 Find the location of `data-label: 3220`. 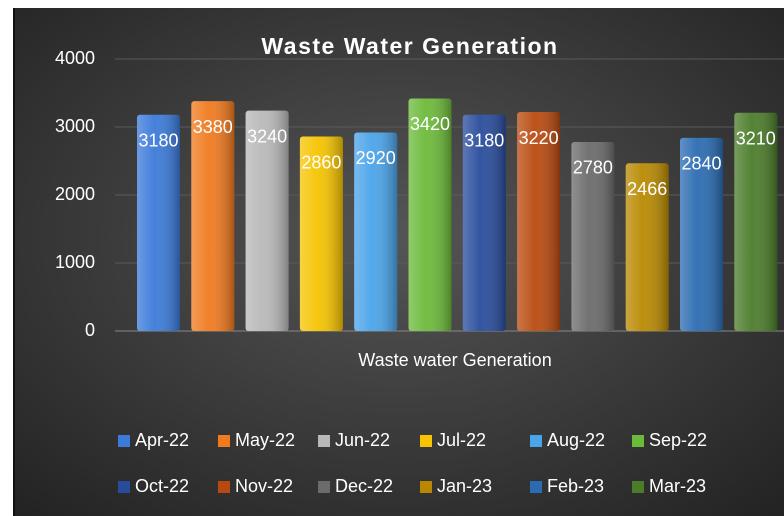

data-label: 3220 is located at coordinates (539, 138).